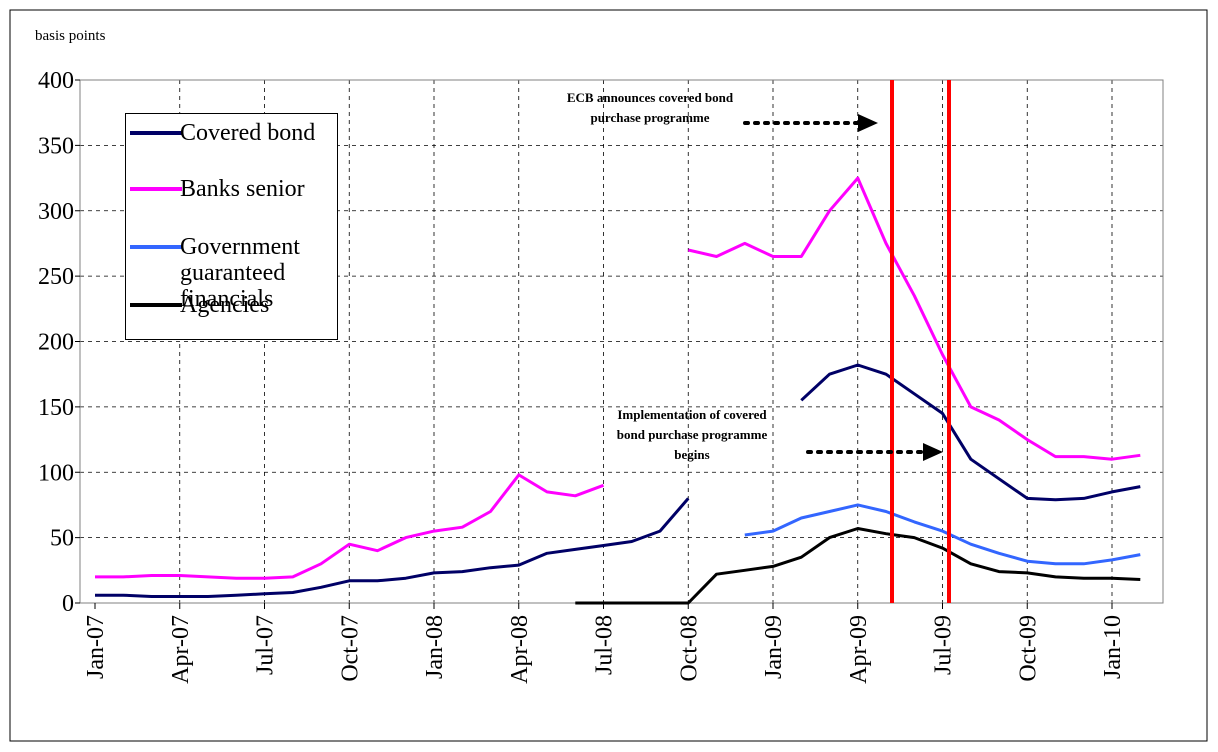 Image resolution: width=1218 pixels, height=752 pixels. Describe the element at coordinates (62, 539) in the screenshot. I see `y-tick-label: 50` at that location.